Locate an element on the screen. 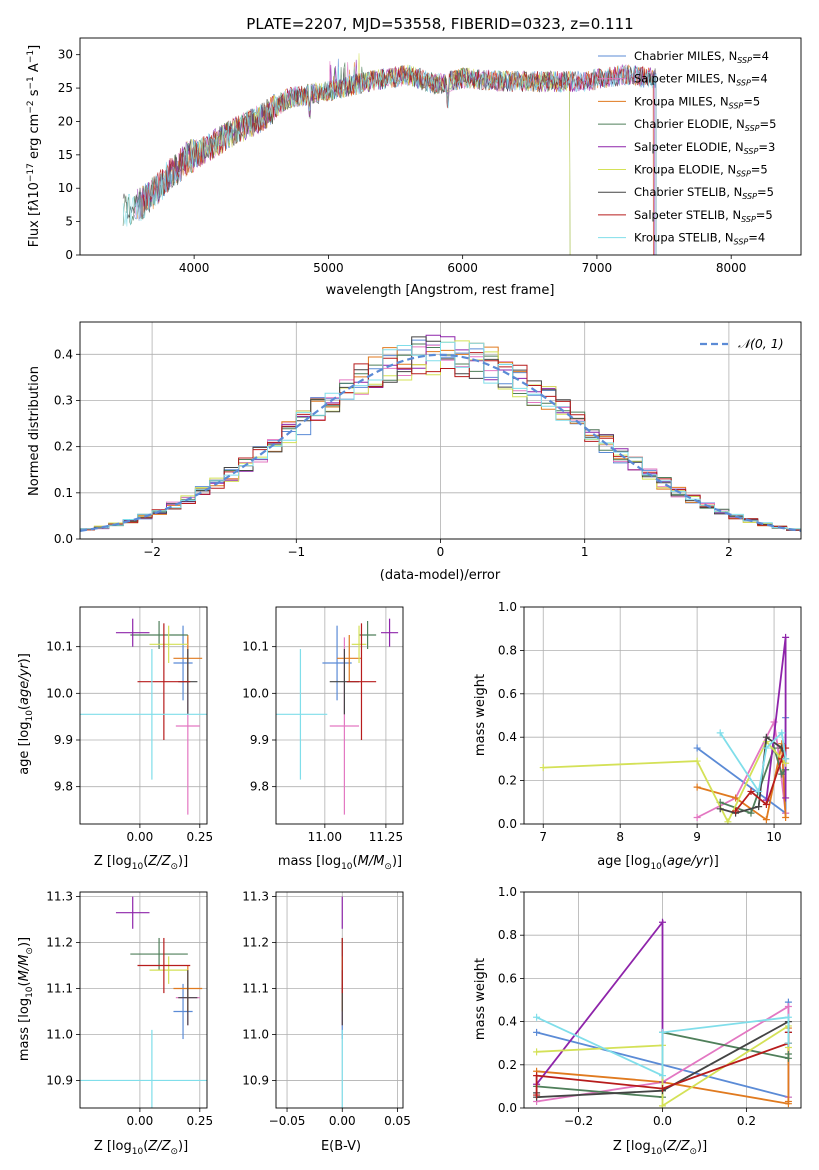  massZ-axes: 0.00 0.25 10.9 11.0 11.1 11.2 11.3 is located at coordinates (129, 1009).